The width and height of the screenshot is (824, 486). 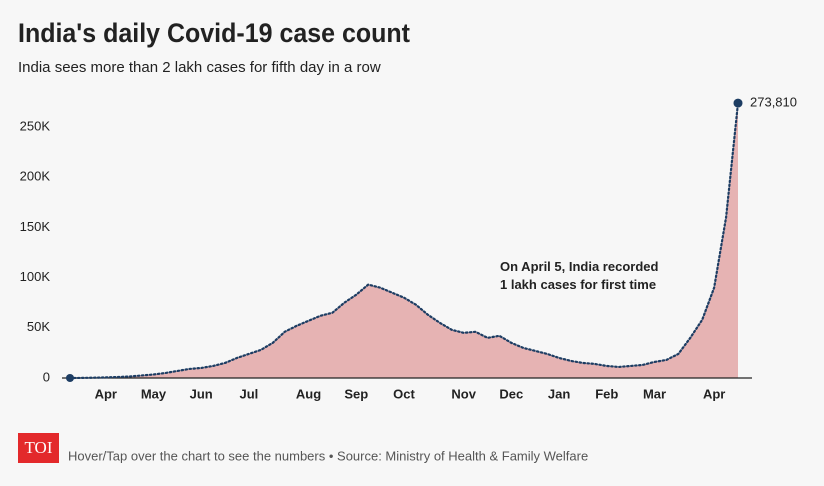 What do you see at coordinates (654, 393) in the screenshot?
I see `x-tick-label: Mar` at bounding box center [654, 393].